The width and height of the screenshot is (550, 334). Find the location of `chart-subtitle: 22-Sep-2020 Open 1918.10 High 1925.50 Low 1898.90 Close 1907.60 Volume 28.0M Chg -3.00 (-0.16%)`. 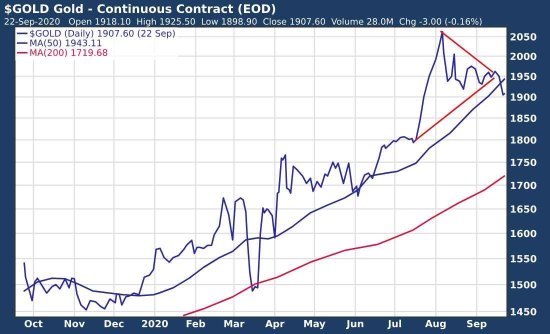

chart-subtitle: 22-Sep-2020 Open 1918.10 High 1925.50 Low 1898.90 Close 1907.60 Volume 28.0M Chg -3.00 (-0.16%) is located at coordinates (243, 22).